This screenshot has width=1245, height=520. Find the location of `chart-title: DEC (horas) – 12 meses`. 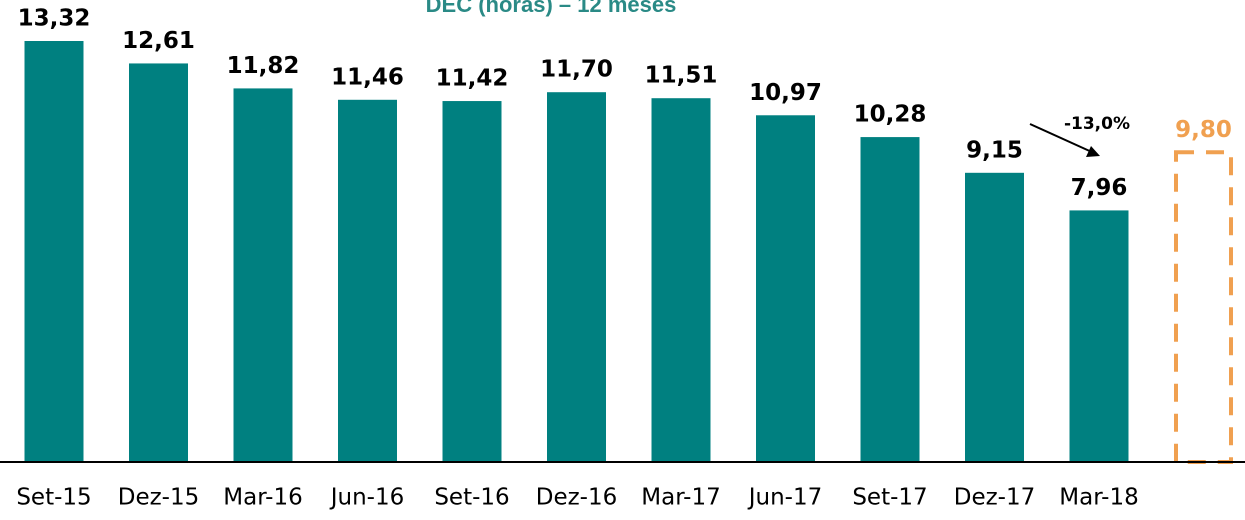

chart-title: DEC (horas) – 12 meses is located at coordinates (551, 8).